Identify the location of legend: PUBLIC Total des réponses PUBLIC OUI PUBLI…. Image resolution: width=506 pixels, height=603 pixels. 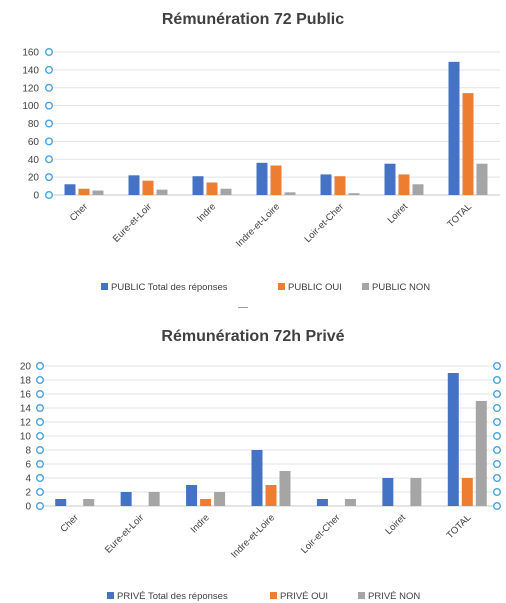
(265, 287).